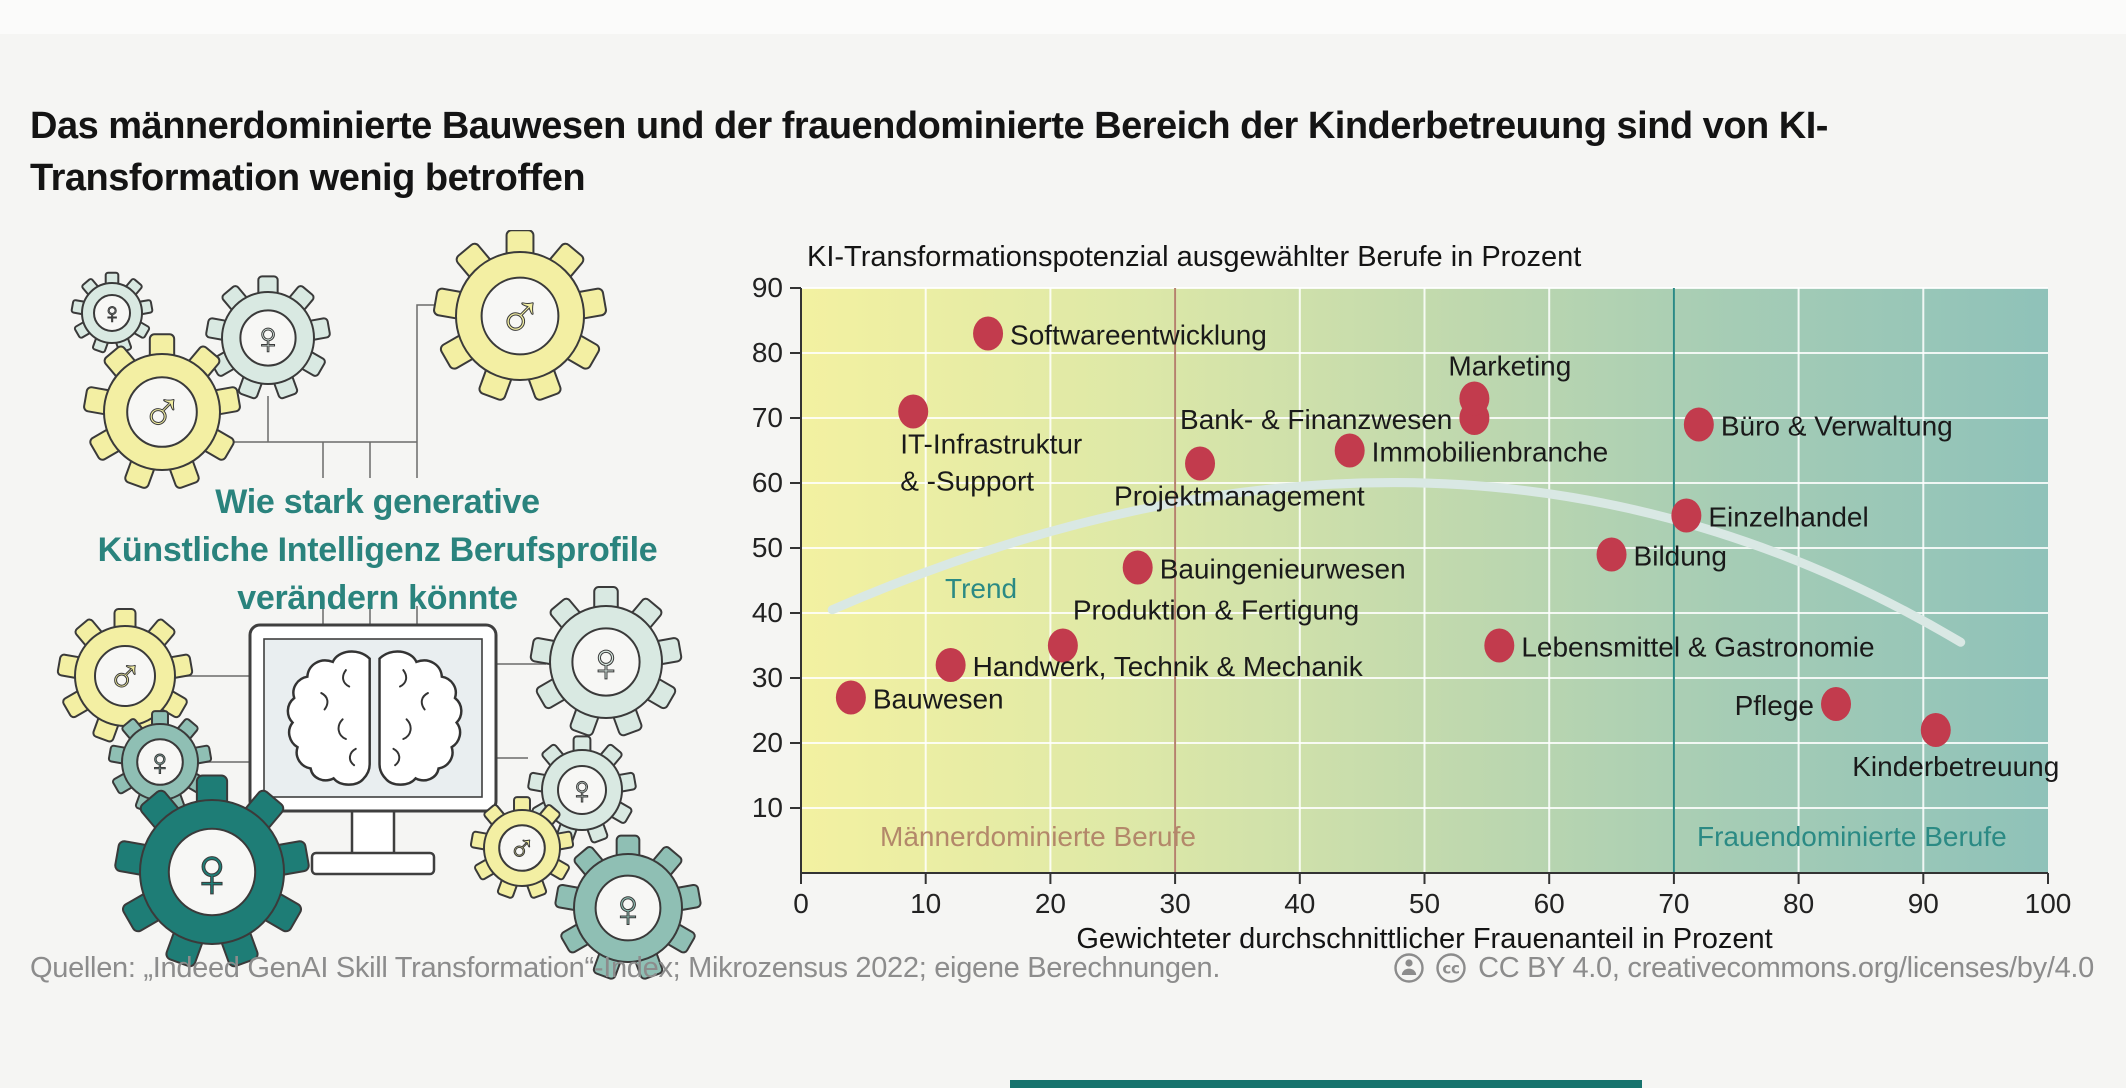 Image resolution: width=2126 pixels, height=1088 pixels. I want to click on x-tick-label: 90, so click(1923, 903).